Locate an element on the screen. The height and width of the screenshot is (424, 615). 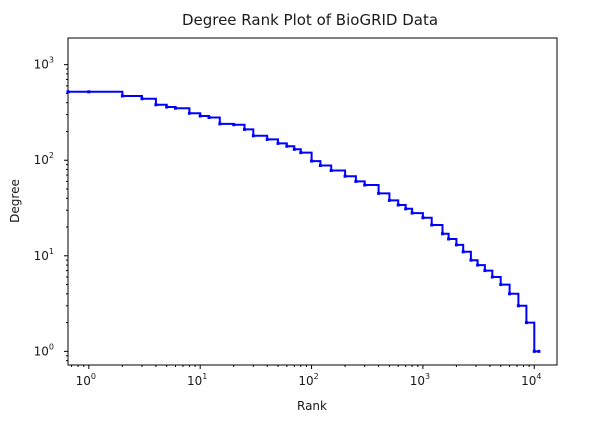
y-tick-label-1-base: 10 is located at coordinates (41, 256).